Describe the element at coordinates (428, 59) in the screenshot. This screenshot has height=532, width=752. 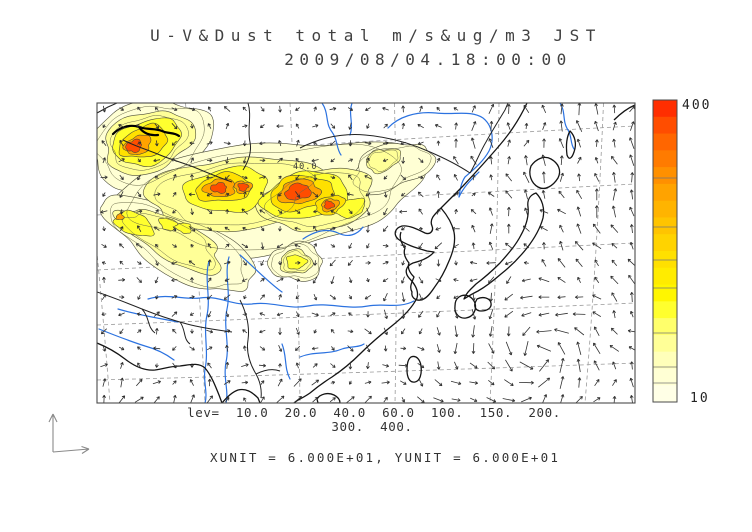
I see `plot-datetime: 2009/08/04.18:00:00` at that location.